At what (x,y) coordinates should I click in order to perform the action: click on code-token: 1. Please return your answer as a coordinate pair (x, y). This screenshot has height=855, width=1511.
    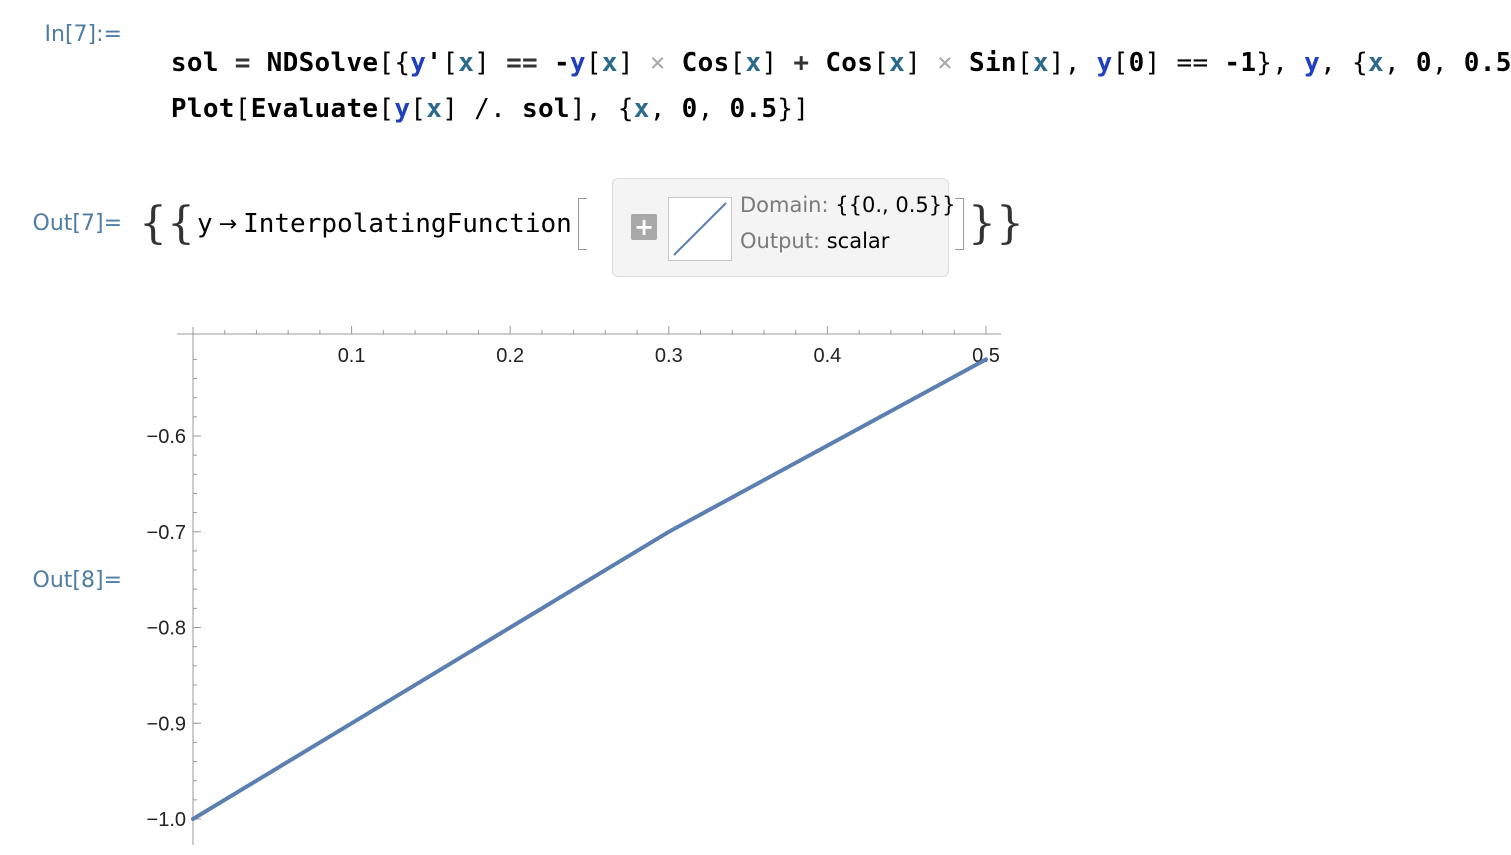
    Looking at the image, I should click on (1248, 63).